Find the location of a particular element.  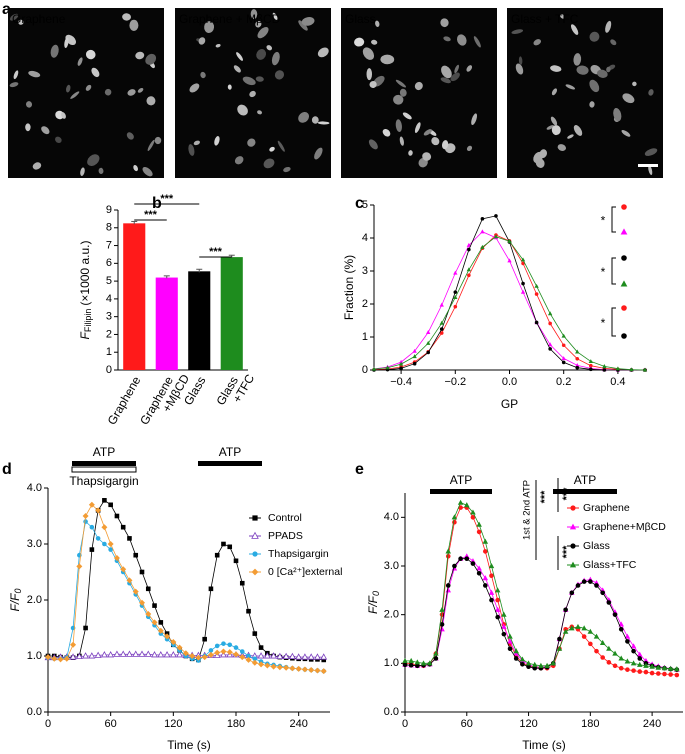

x-axis-label: GP is located at coordinates (509, 404).